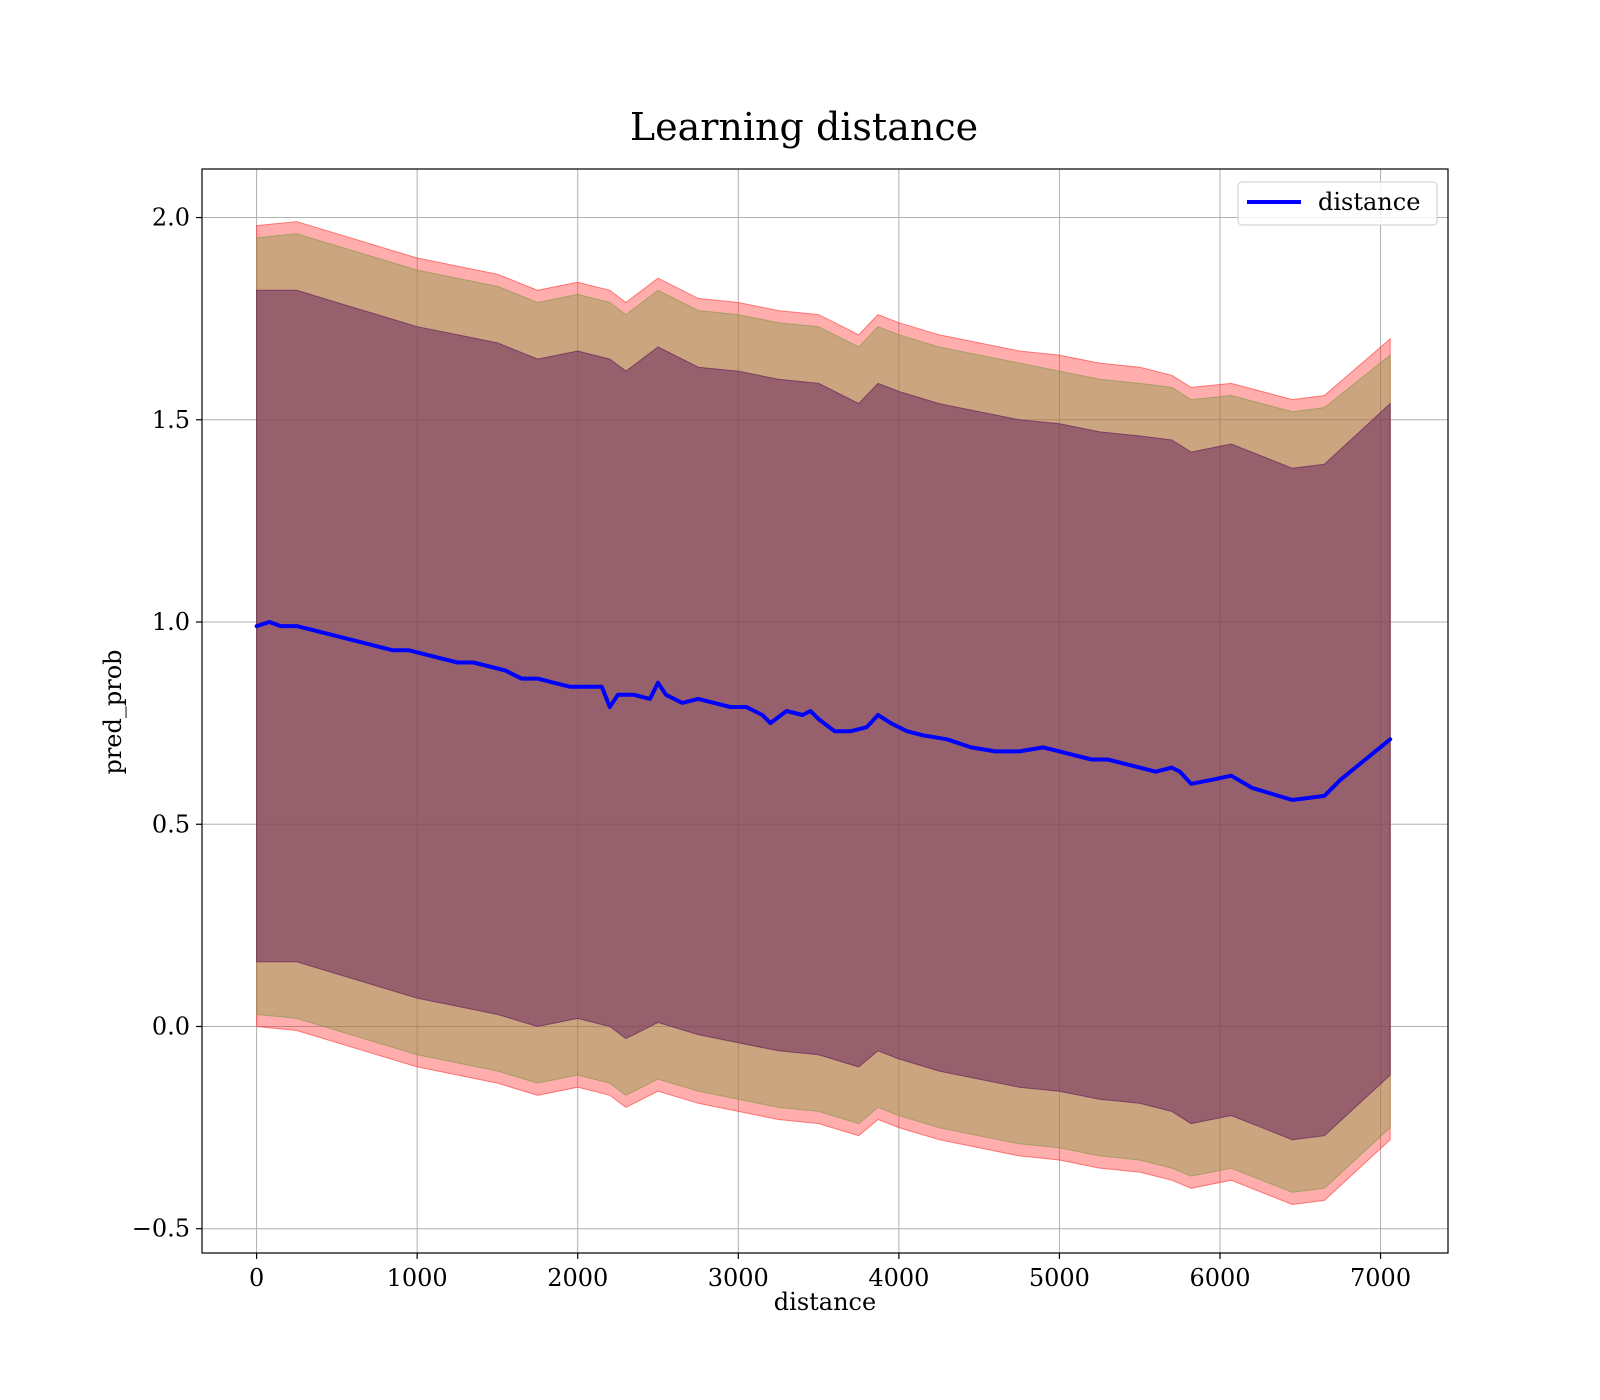 The width and height of the screenshot is (1600, 1400). What do you see at coordinates (171, 622) in the screenshot?
I see `y-tick-label: 1.0` at bounding box center [171, 622].